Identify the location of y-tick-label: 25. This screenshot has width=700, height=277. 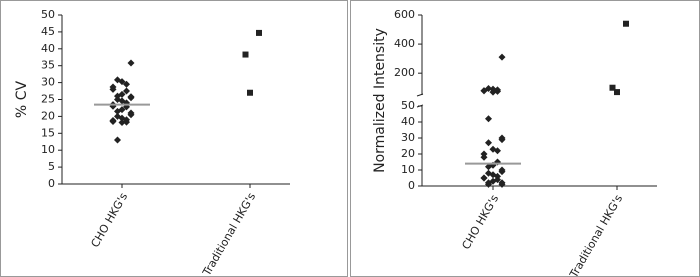
(48, 99).